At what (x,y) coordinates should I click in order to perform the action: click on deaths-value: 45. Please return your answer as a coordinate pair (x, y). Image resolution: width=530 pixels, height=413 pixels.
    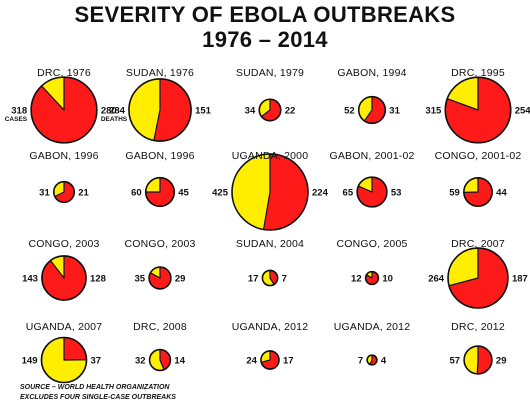
    Looking at the image, I should click on (183, 193).